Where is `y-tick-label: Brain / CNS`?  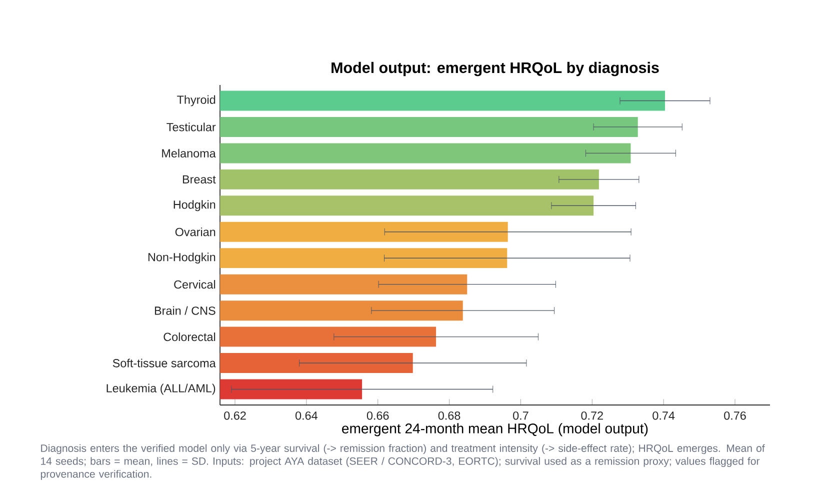 y-tick-label: Brain / CNS is located at coordinates (185, 310).